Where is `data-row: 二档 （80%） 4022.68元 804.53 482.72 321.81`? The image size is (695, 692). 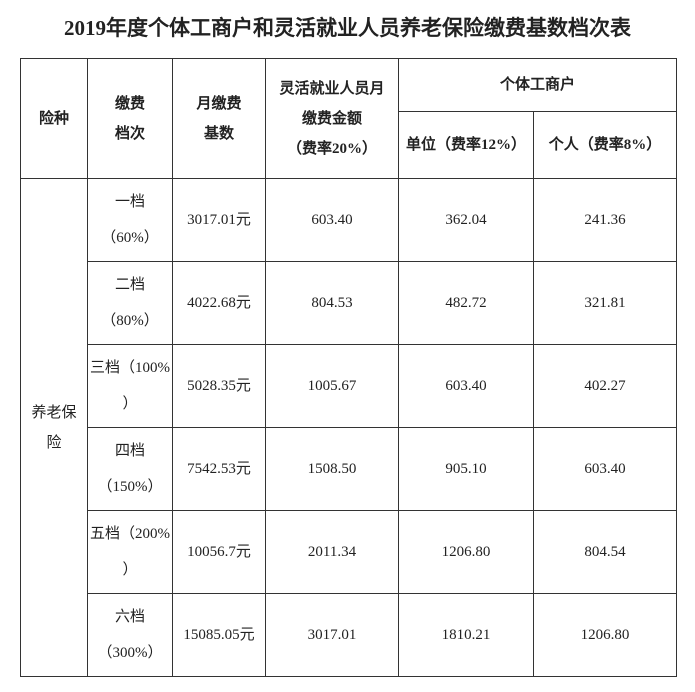 data-row: 二档 （80%） 4022.68元 804.53 482.72 321.81 is located at coordinates (349, 303).